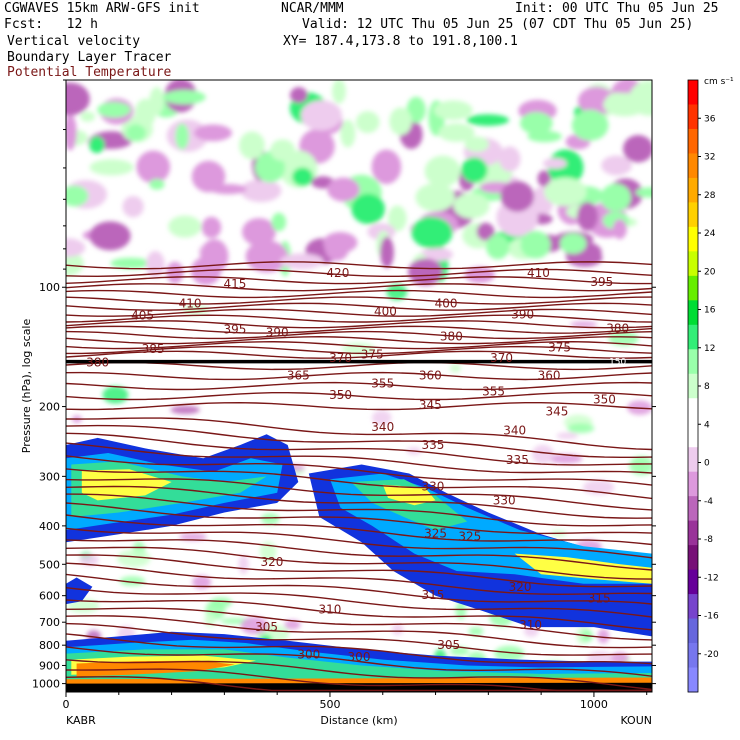 Image resolution: width=740 pixels, height=740 pixels. I want to click on theta-label: 420, so click(337, 273).